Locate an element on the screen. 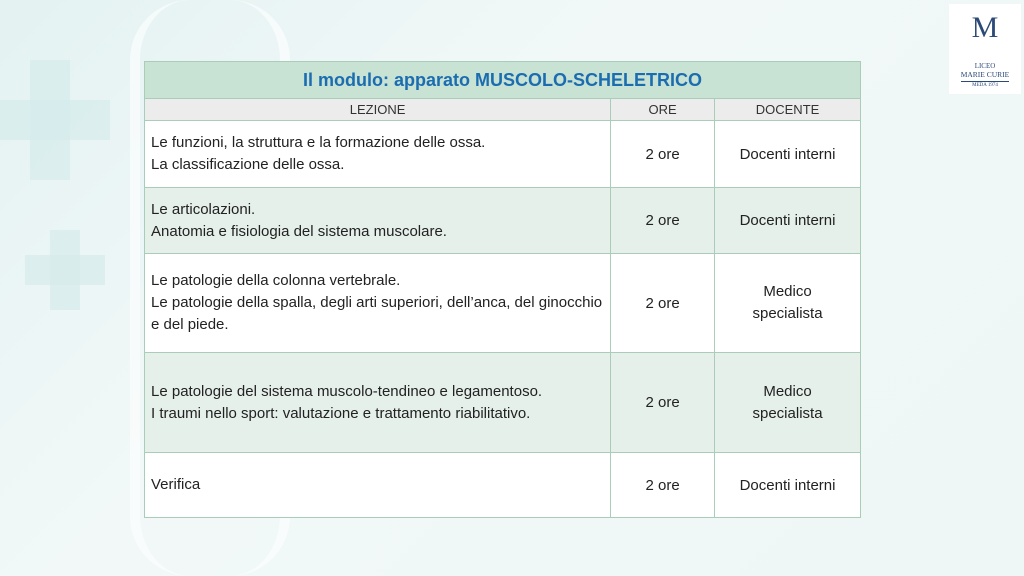 This screenshot has width=1024, height=576. lezione-cell: Verifica is located at coordinates (377, 485).